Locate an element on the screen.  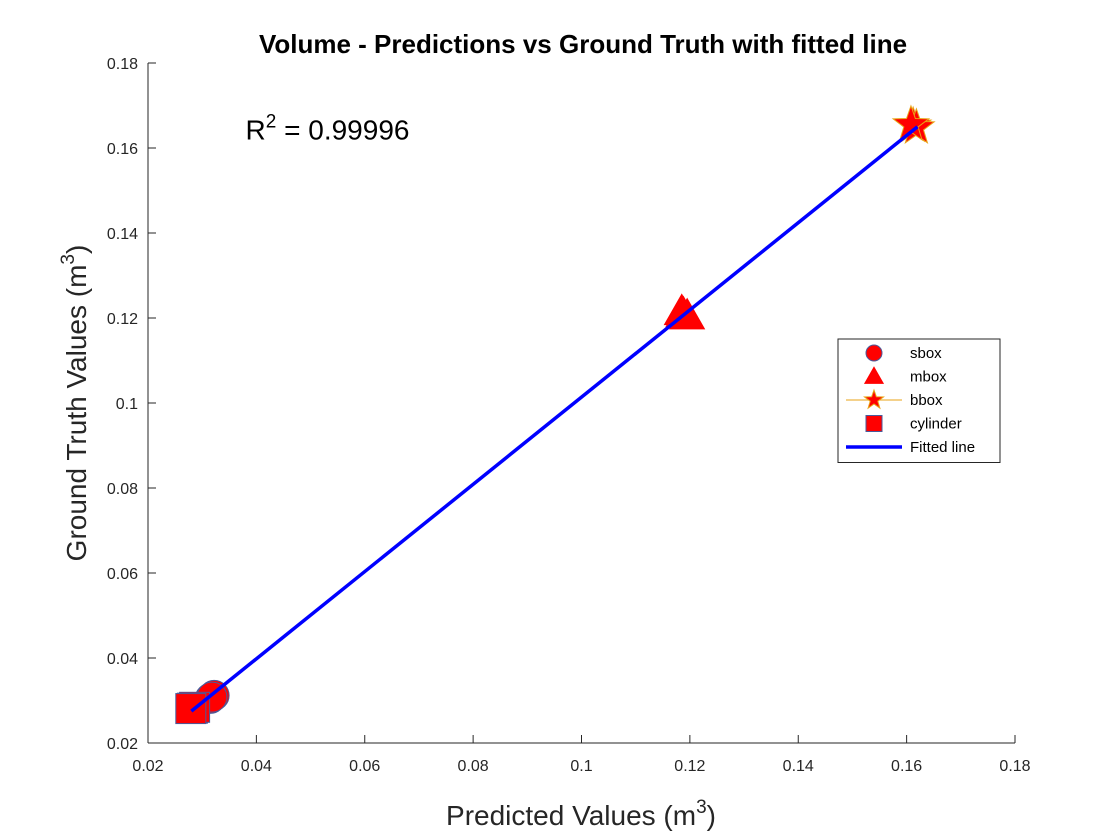
y-axis-label-text: Ground Truth Values (m is located at coordinates (76, 413).